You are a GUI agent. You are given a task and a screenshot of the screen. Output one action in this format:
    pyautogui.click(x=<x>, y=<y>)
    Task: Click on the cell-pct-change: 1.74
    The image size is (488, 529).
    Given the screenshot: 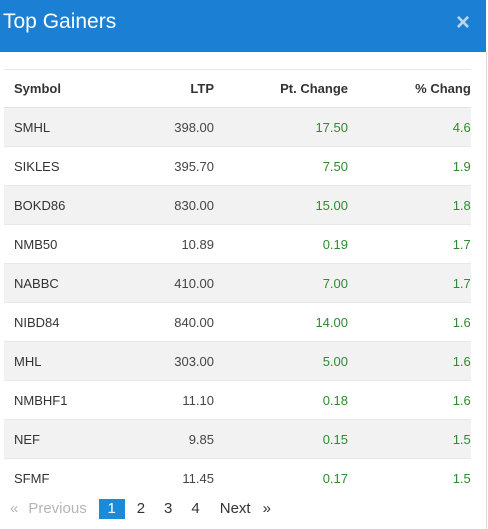 What is the action you would take?
    pyautogui.click(x=414, y=283)
    